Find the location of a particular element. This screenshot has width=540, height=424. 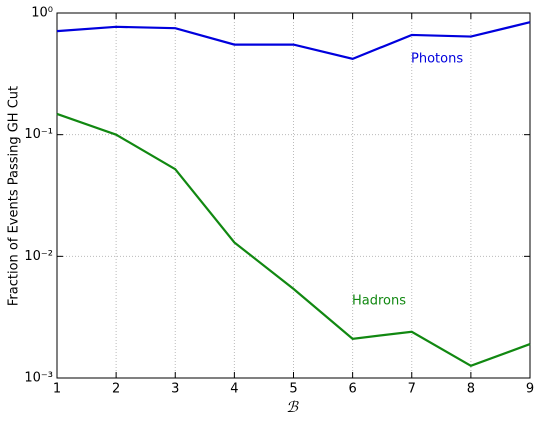

x-tick-label: 6 is located at coordinates (352, 389).